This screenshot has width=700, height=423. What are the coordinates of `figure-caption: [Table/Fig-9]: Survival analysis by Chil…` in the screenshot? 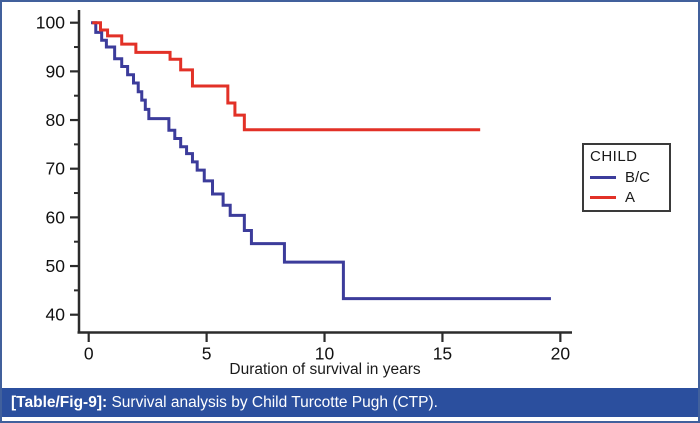 It's located at (350, 402).